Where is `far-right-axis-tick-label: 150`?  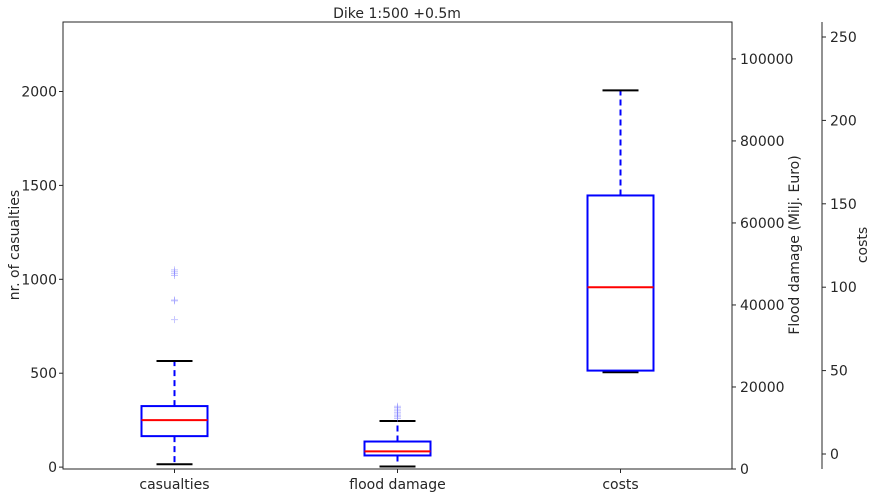
far-right-axis-tick-label: 150 is located at coordinates (843, 205).